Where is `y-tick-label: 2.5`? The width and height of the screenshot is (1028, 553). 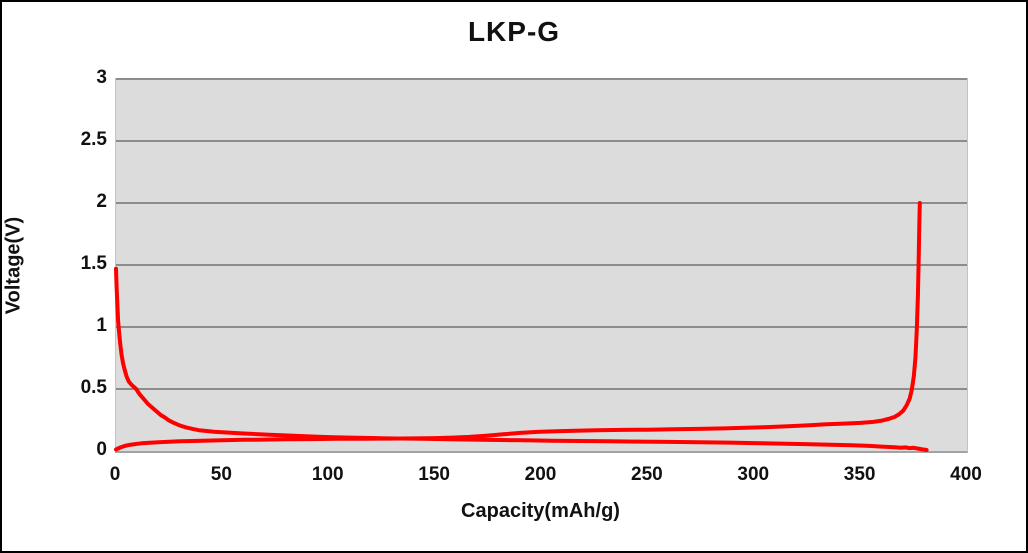 y-tick-label: 2.5 is located at coordinates (93, 139).